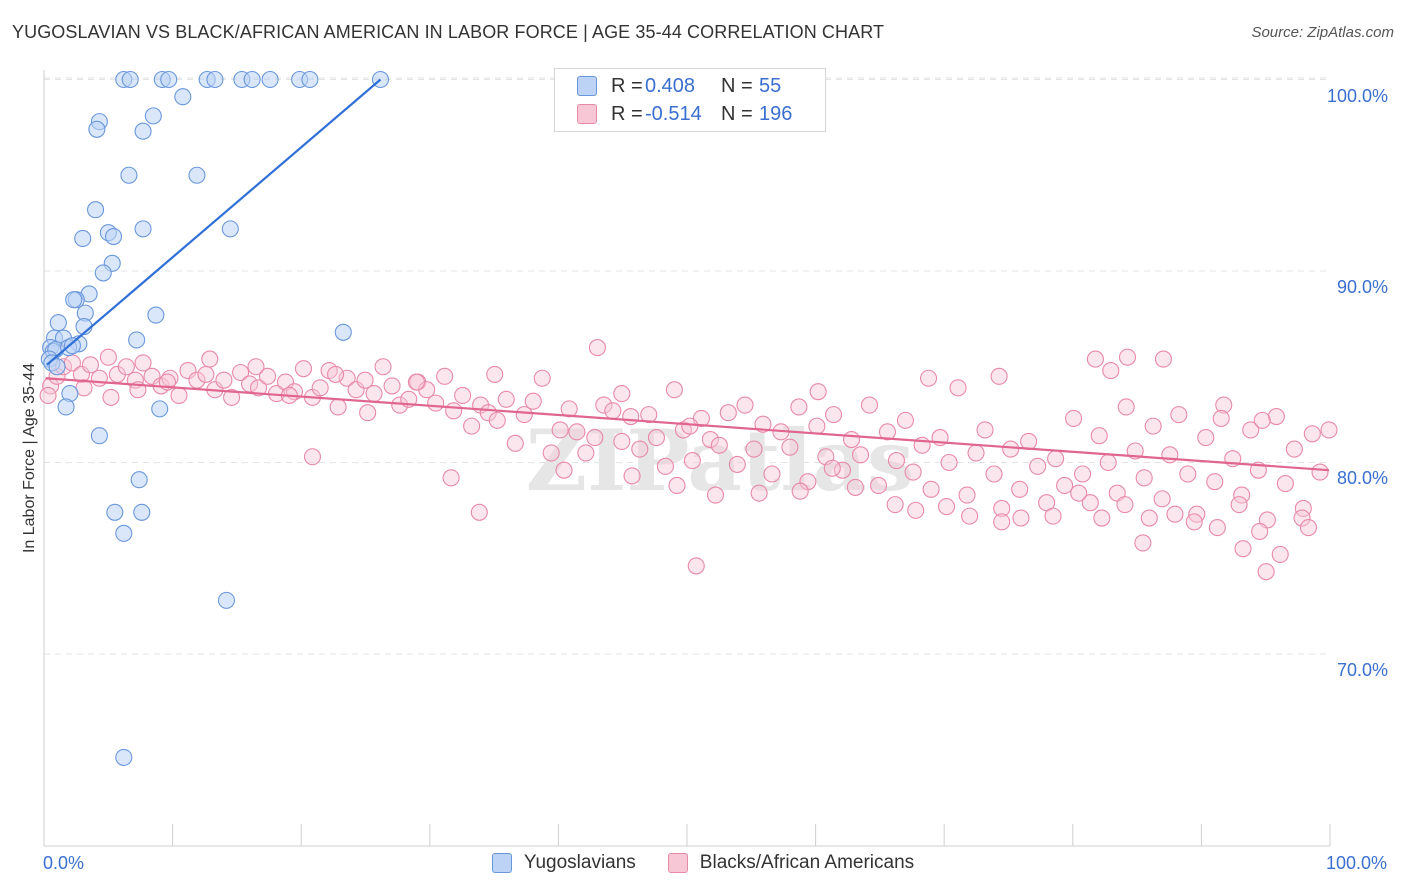  What do you see at coordinates (1358, 96) in the screenshot?
I see `y-tick-label-100: 100.0%` at bounding box center [1358, 96].